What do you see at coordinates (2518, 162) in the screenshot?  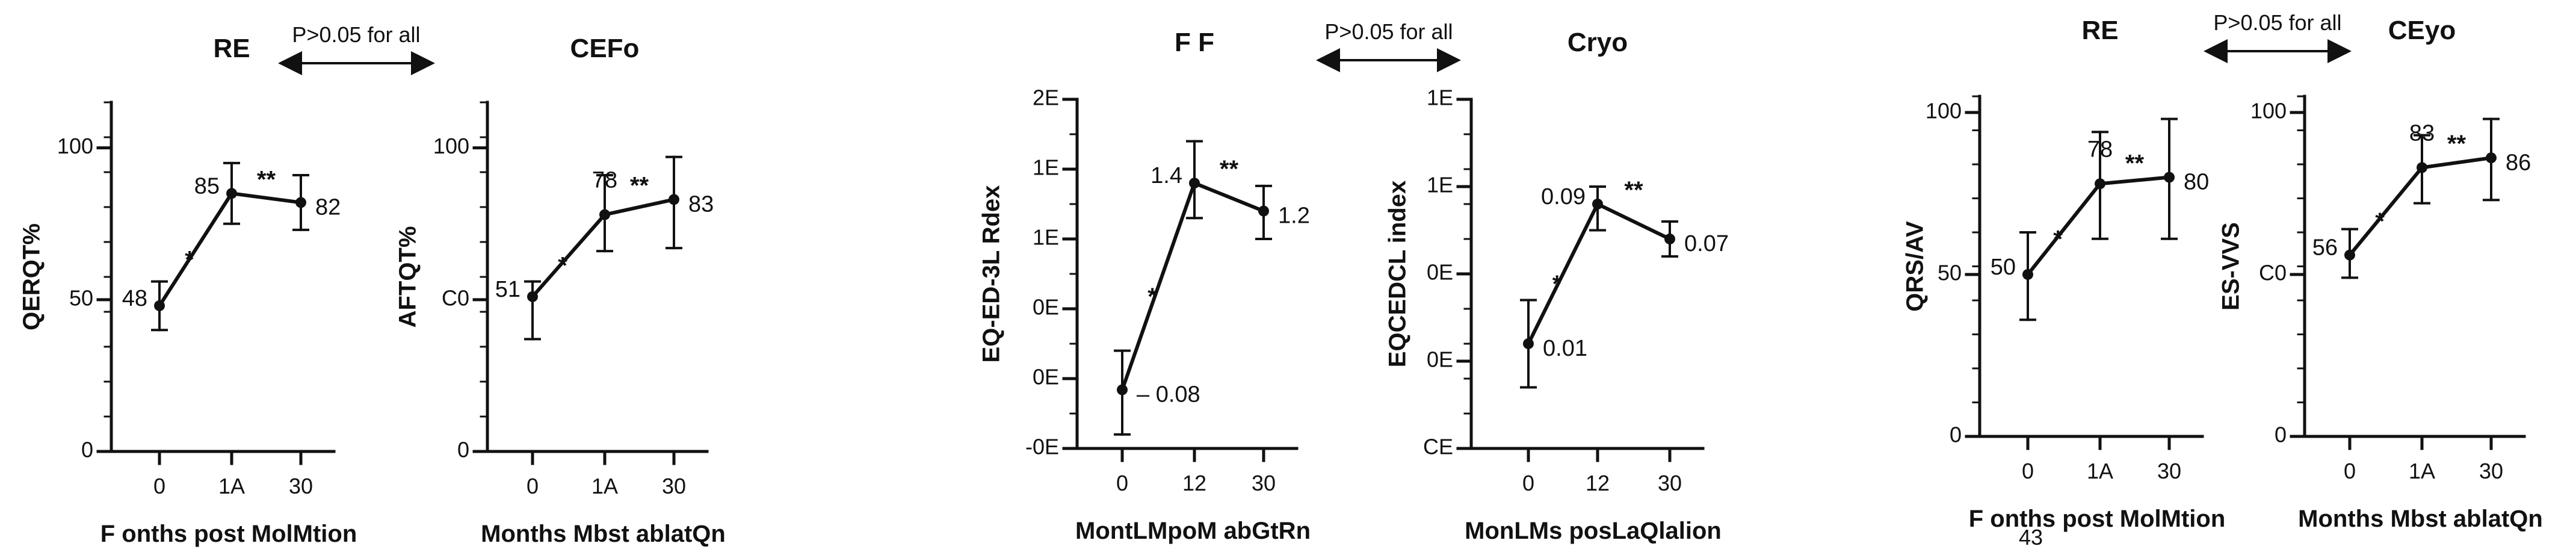 I see `data-label: 86` at bounding box center [2518, 162].